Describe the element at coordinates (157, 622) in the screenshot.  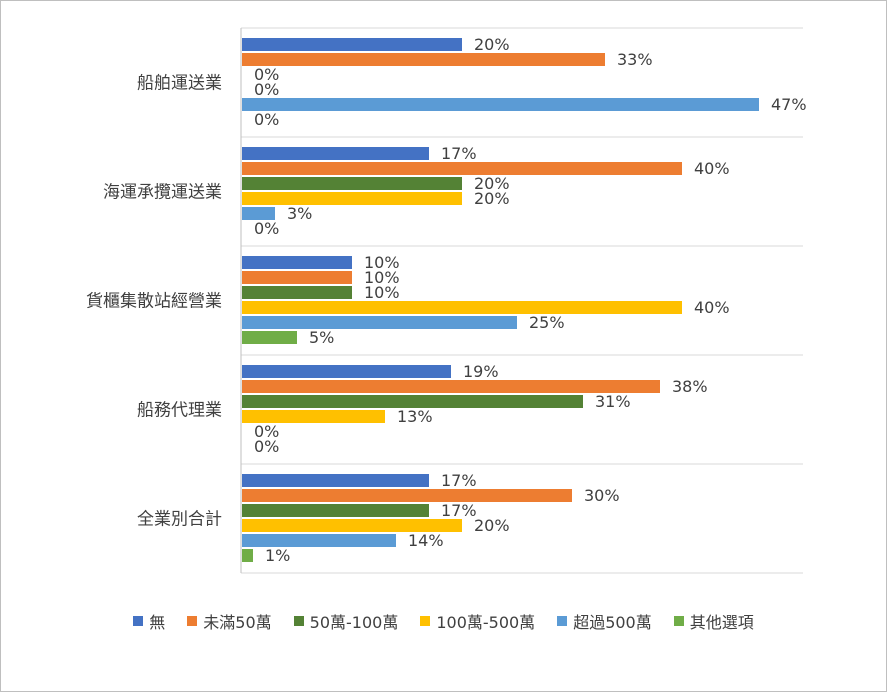
I see `legend-label: 無` at that location.